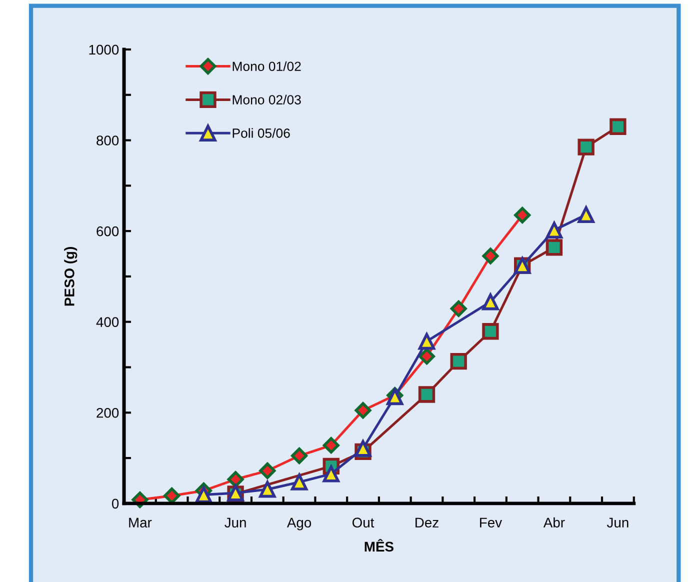 This screenshot has width=689, height=582. I want to click on y-tick-label: 800, so click(107, 141).